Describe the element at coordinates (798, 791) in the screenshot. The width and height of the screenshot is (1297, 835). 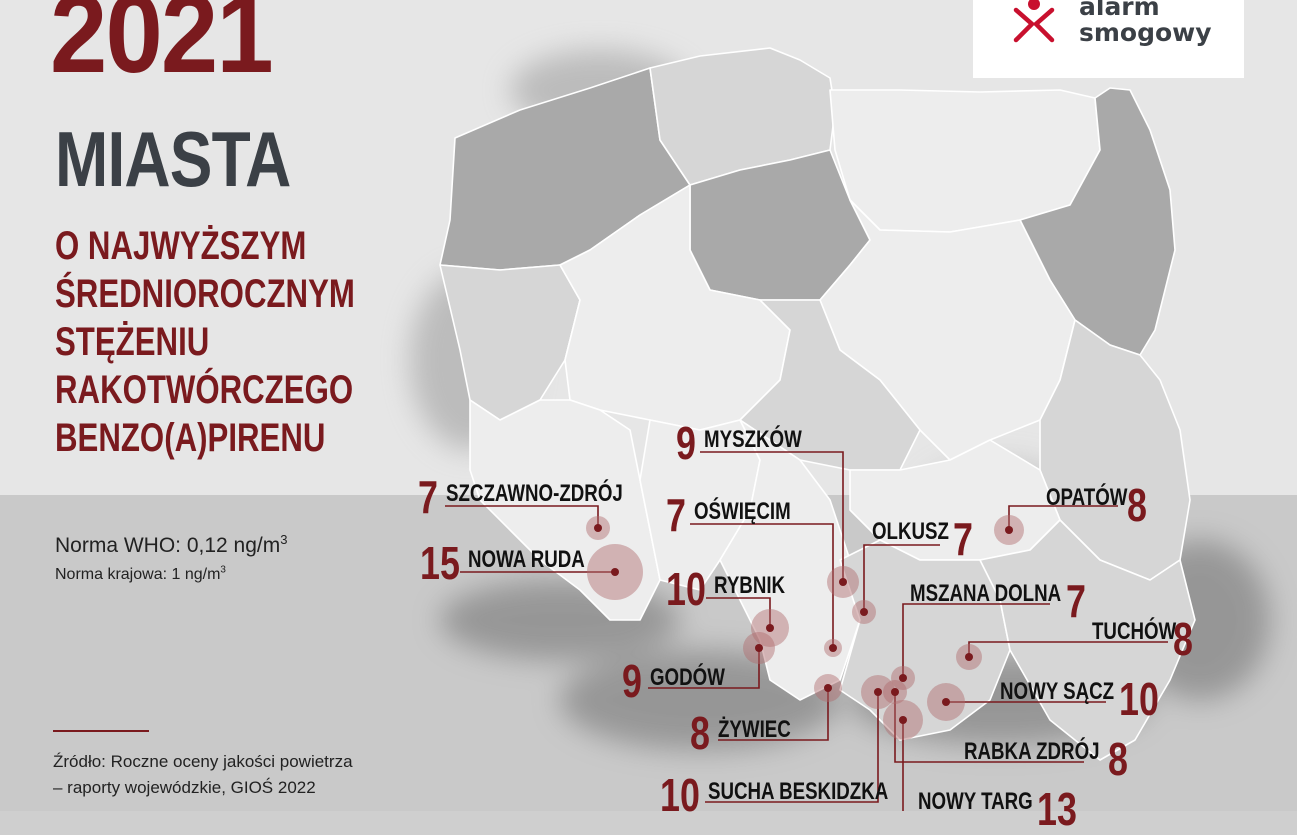
I see `city-name: SUCHA BESKIDZKA` at that location.